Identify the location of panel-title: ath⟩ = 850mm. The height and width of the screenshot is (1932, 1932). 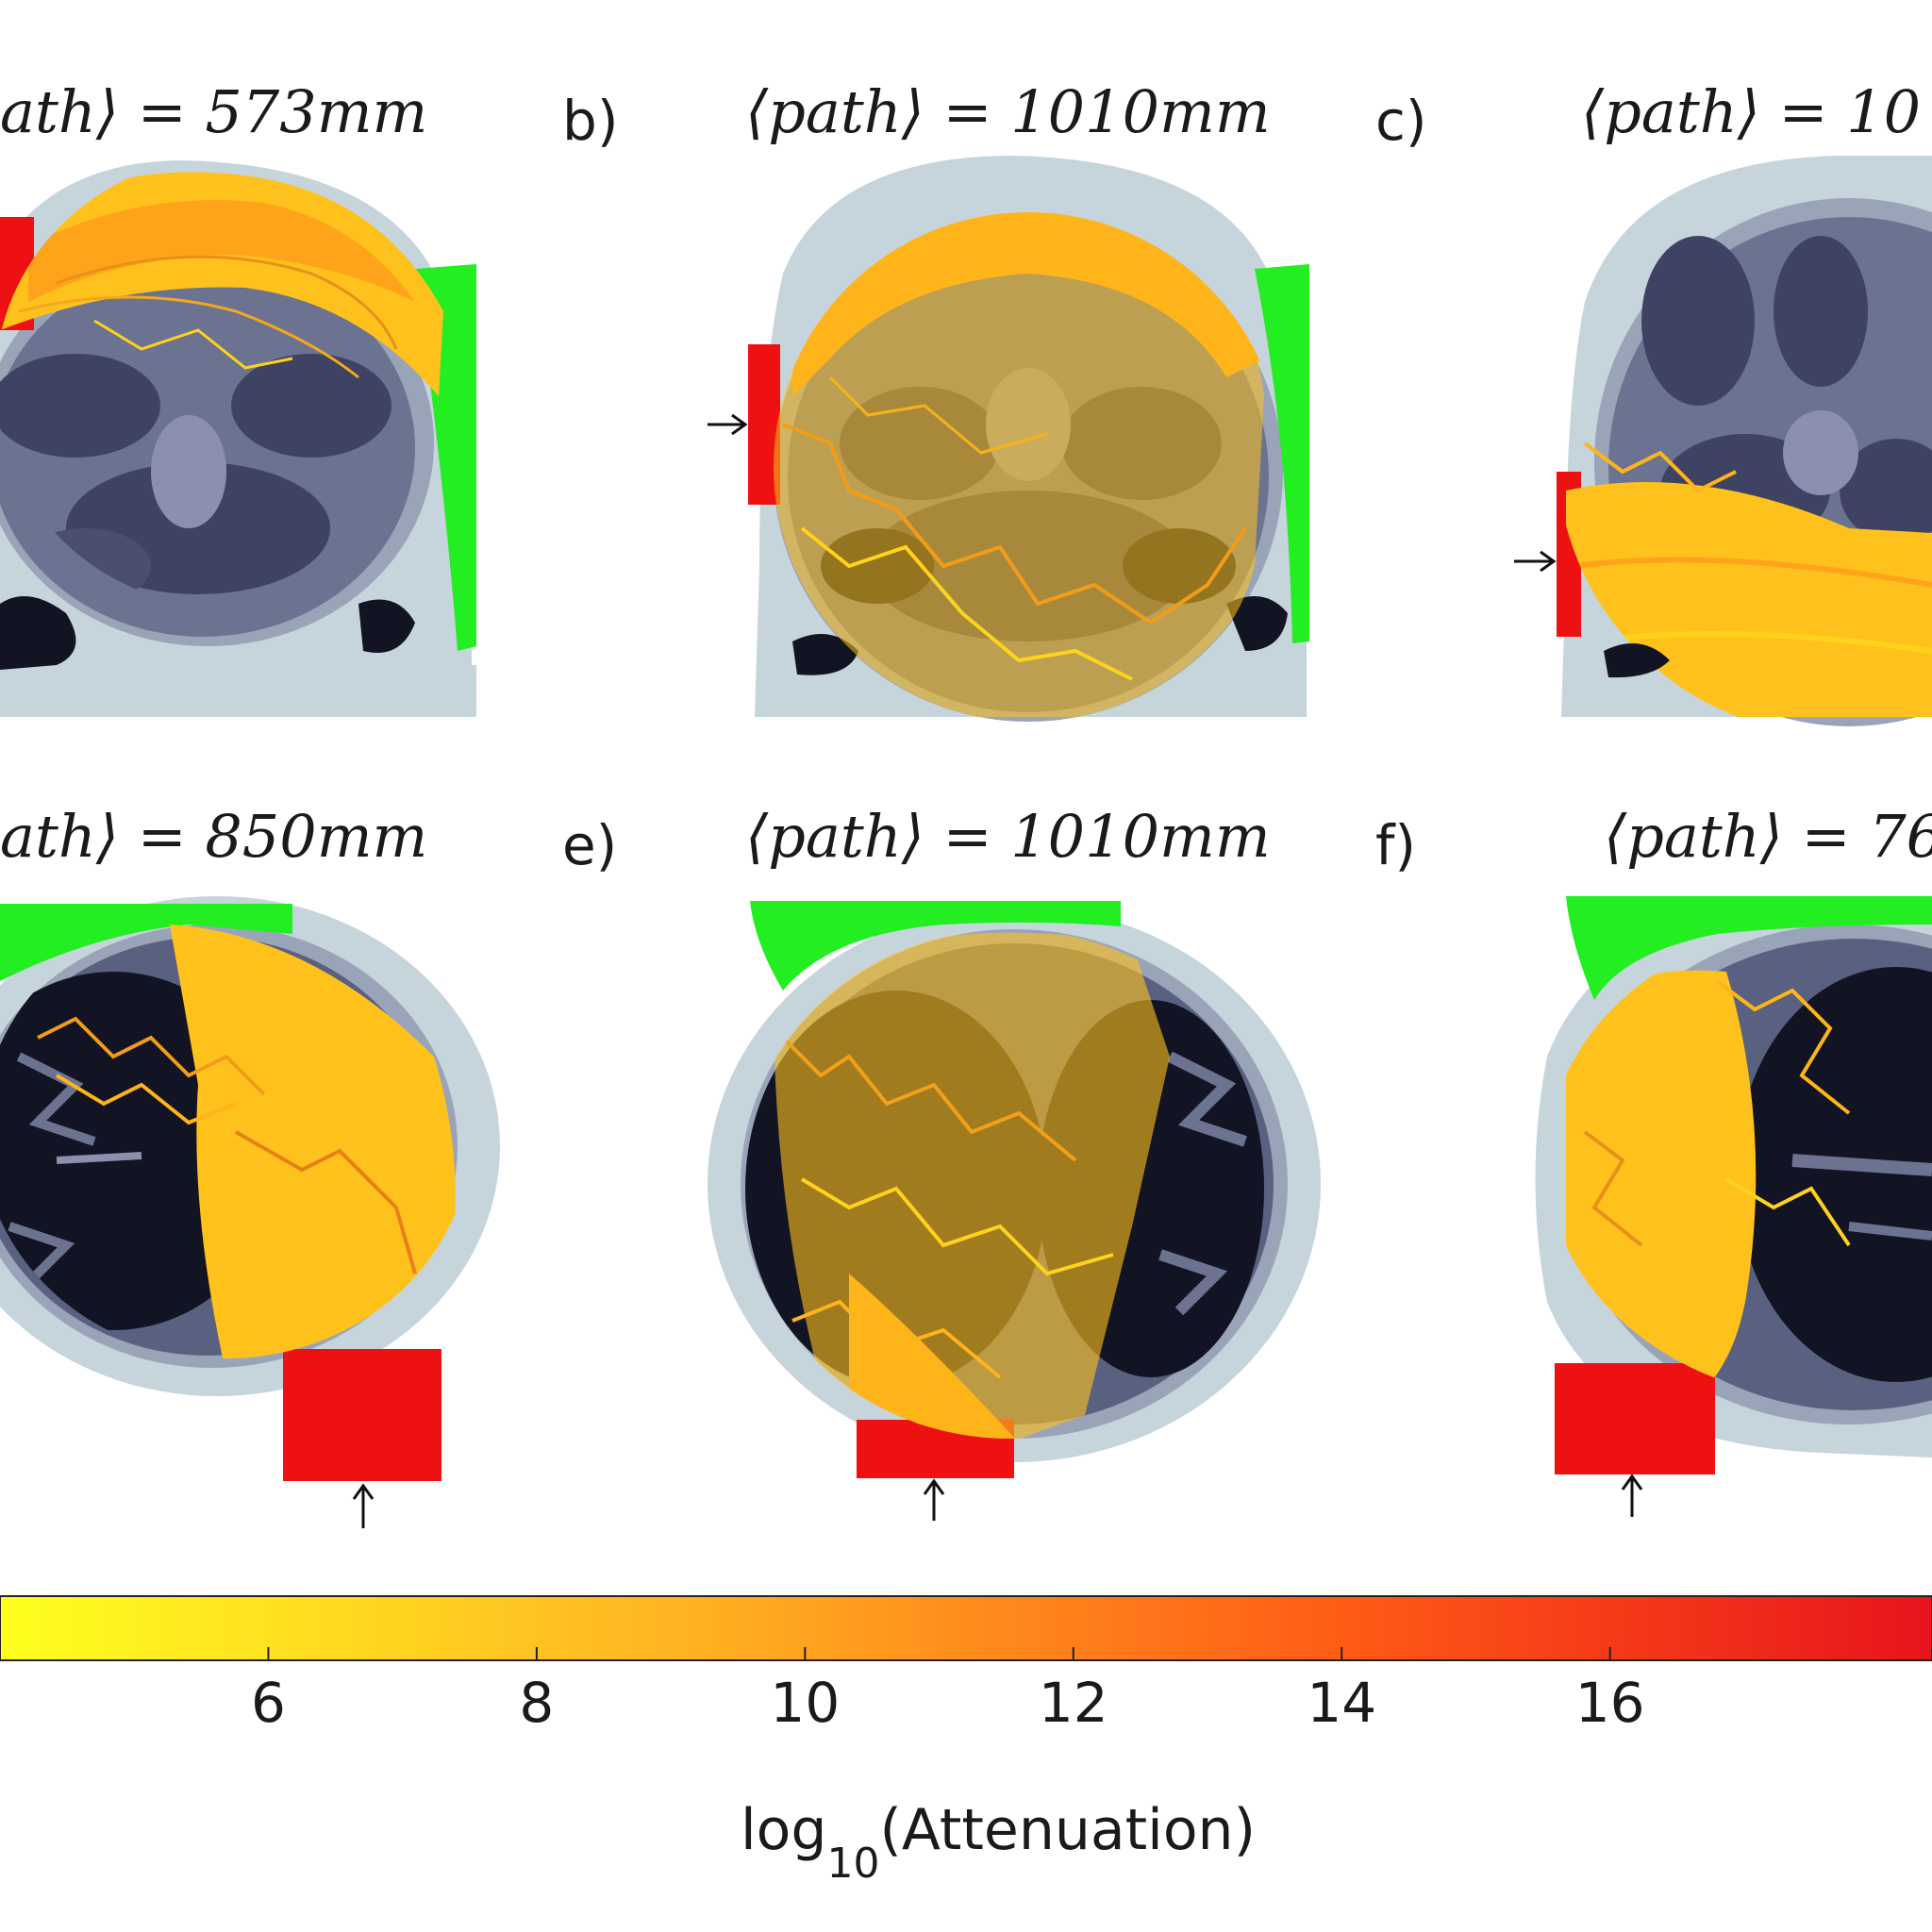
(213, 837).